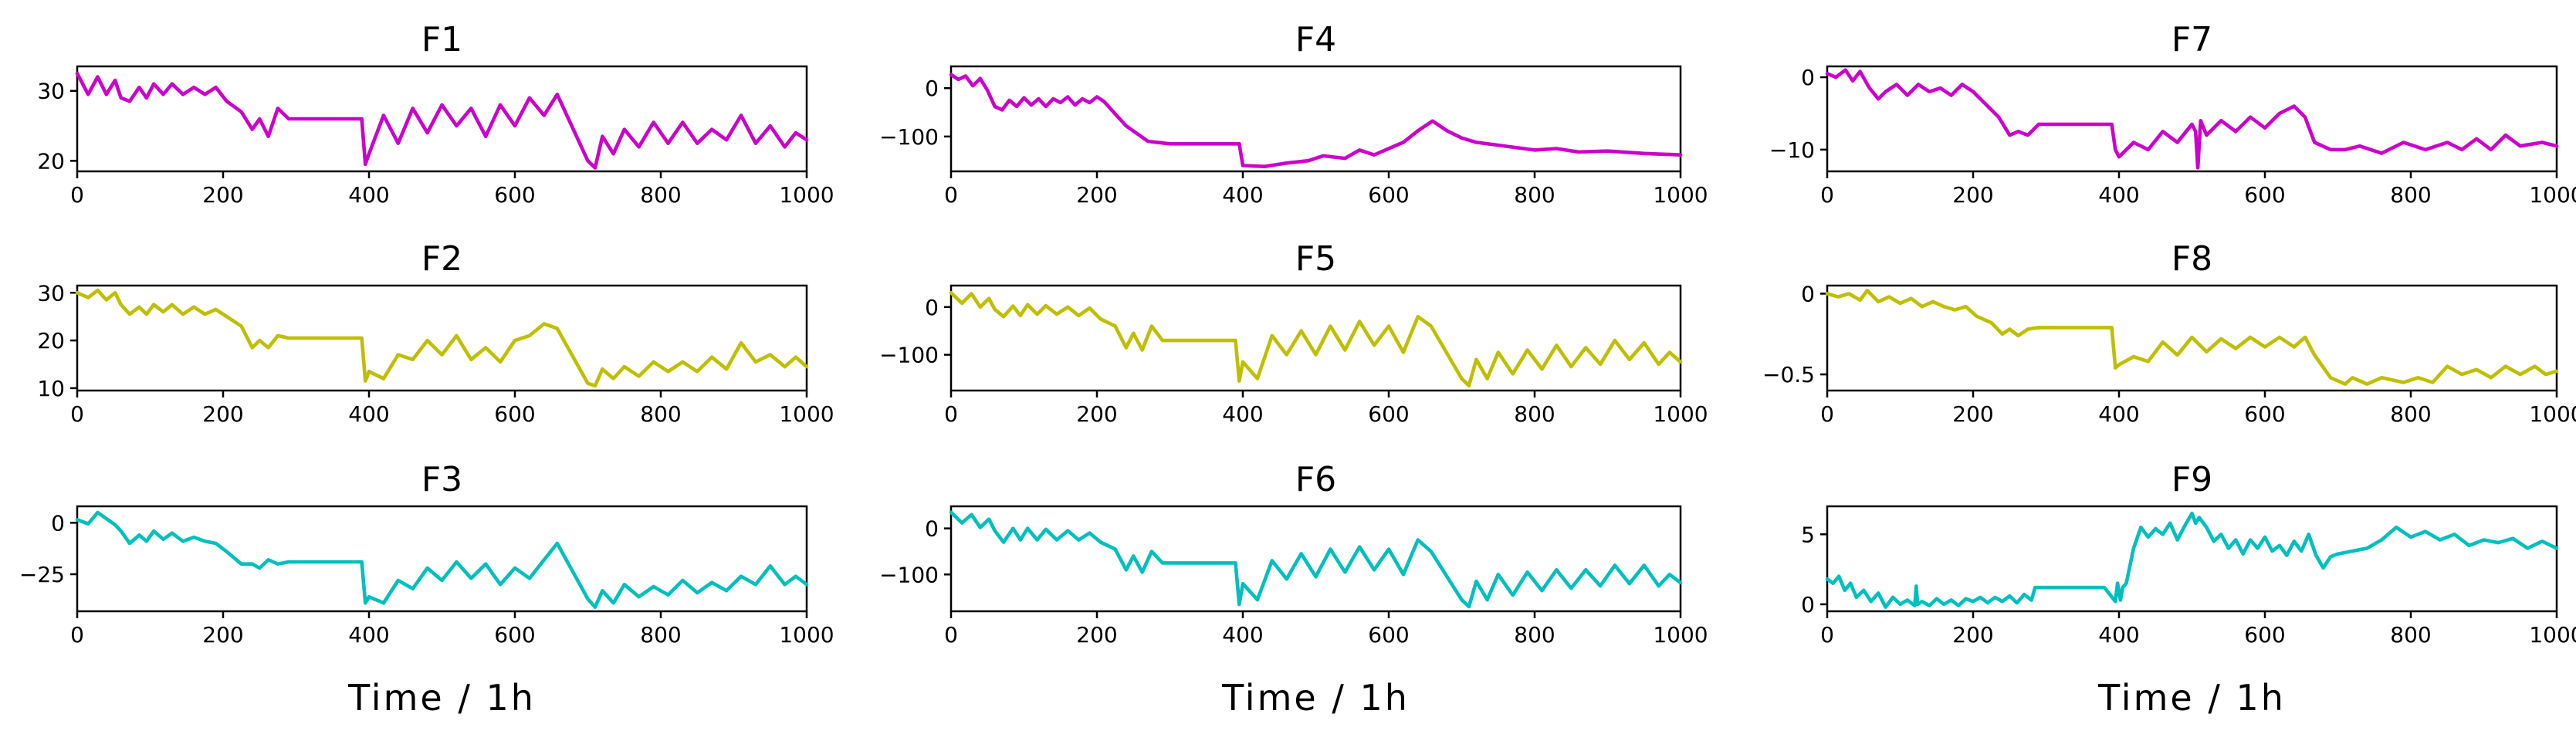 The height and width of the screenshot is (734, 2576). Describe the element at coordinates (2264, 635) in the screenshot. I see `x-tick-label-f9-600: 600` at that location.